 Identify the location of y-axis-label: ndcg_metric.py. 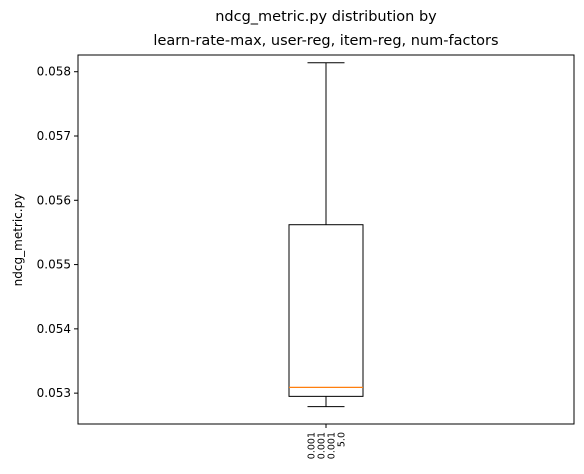
(18, 240).